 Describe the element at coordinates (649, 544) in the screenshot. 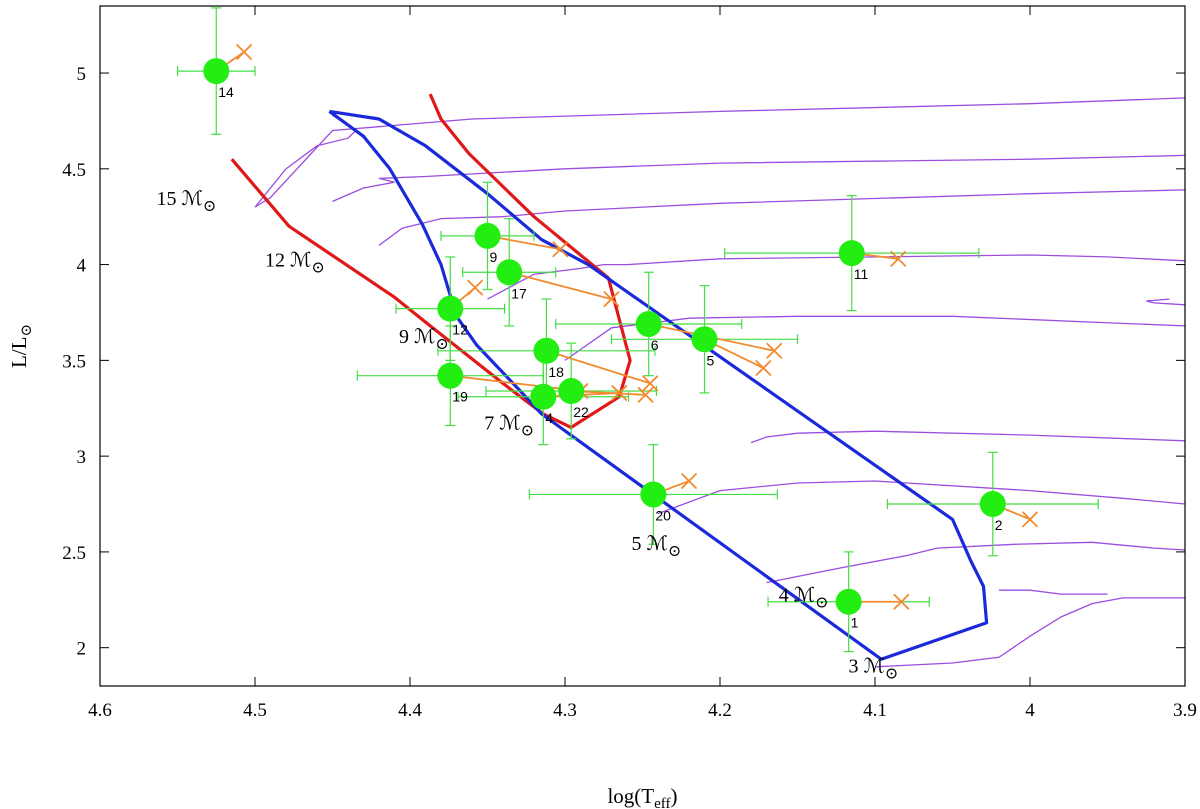

I see `mass-label-text-5: 5 ℳ` at that location.